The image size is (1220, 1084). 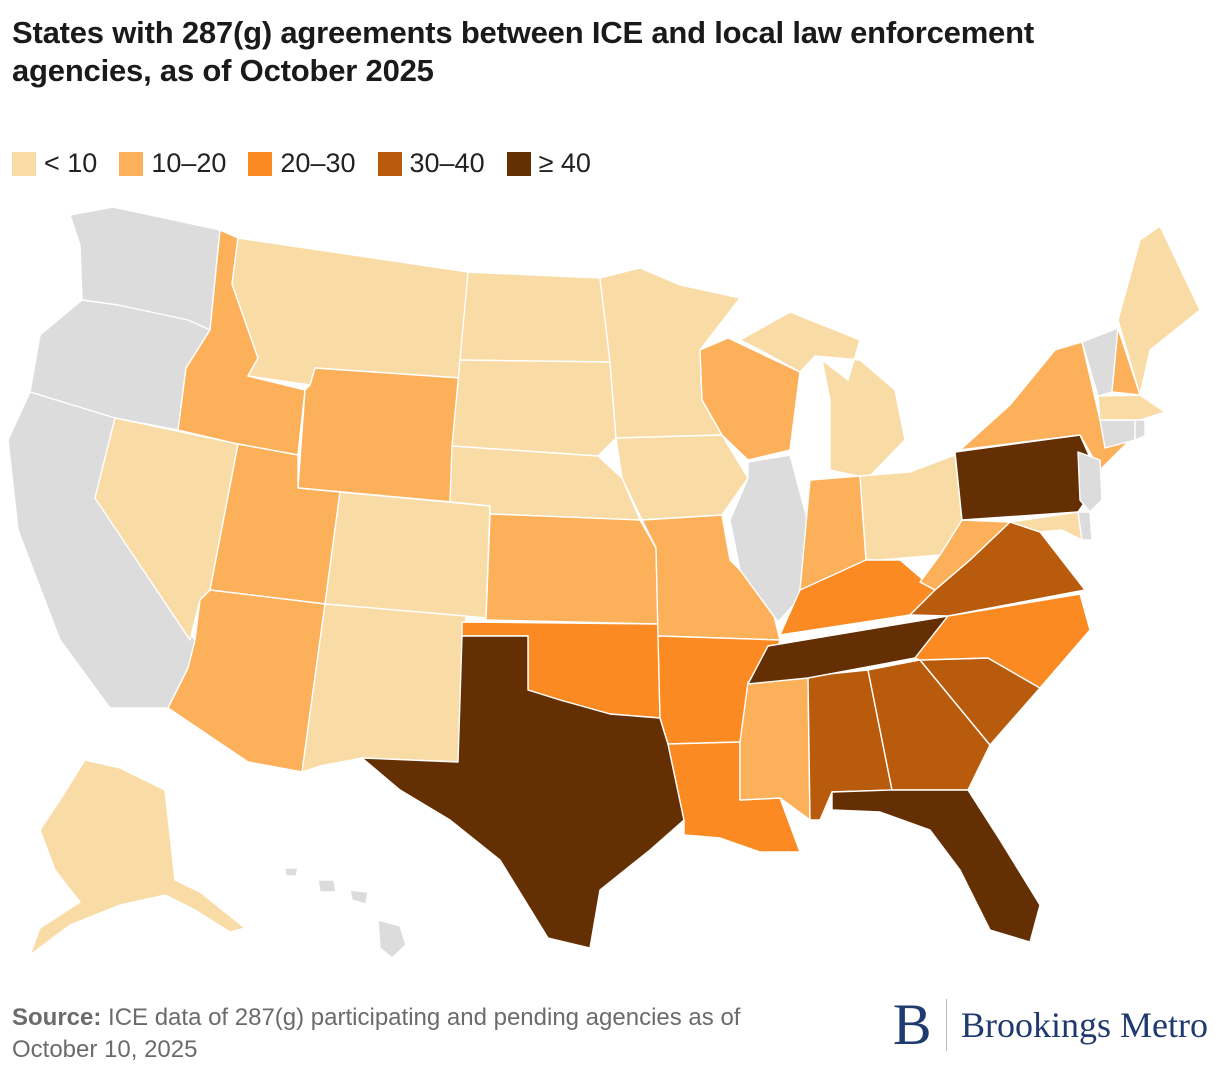 What do you see at coordinates (1090, 482) in the screenshot?
I see `state-NJ` at bounding box center [1090, 482].